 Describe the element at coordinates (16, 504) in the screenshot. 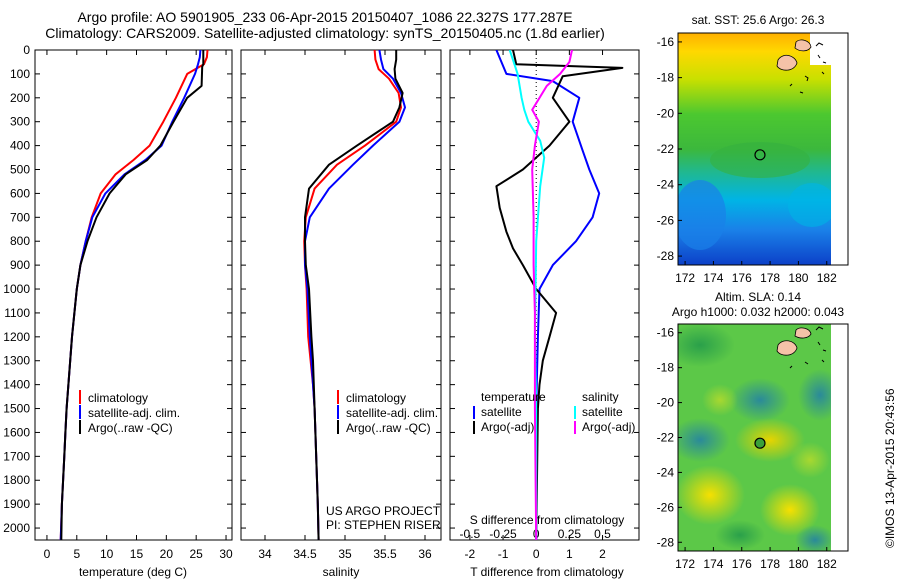

I see `depth-tick-label: 1900` at that location.